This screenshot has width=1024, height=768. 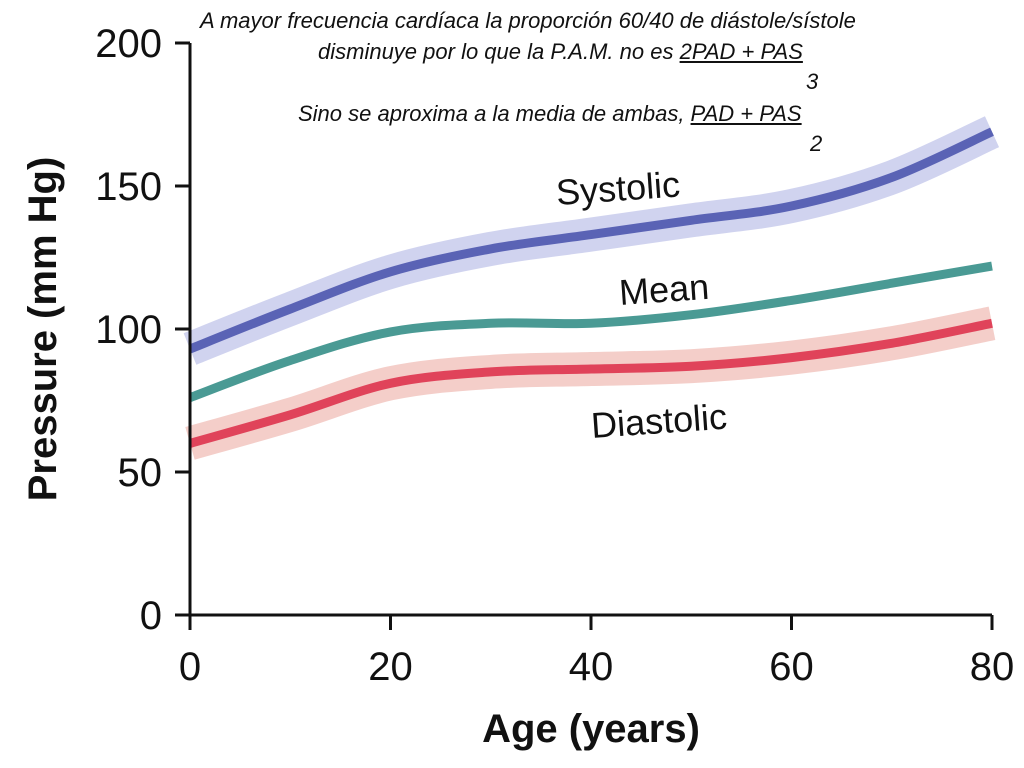 I want to click on annotation-line-3-numerator: PAD + PAS, so click(x=746, y=113).